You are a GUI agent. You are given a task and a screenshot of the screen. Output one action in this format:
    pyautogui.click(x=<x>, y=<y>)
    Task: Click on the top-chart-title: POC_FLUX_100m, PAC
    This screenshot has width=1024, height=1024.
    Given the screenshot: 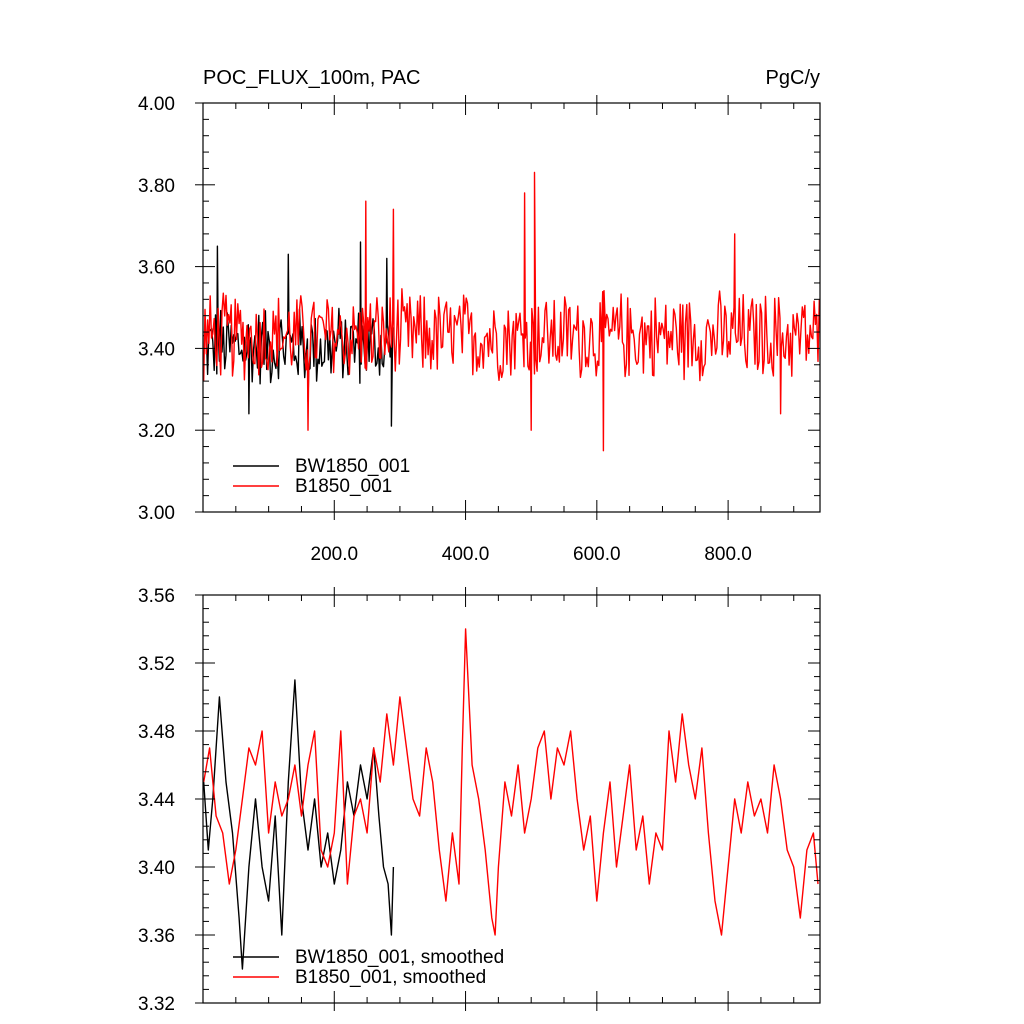 What is the action you would take?
    pyautogui.click(x=312, y=78)
    